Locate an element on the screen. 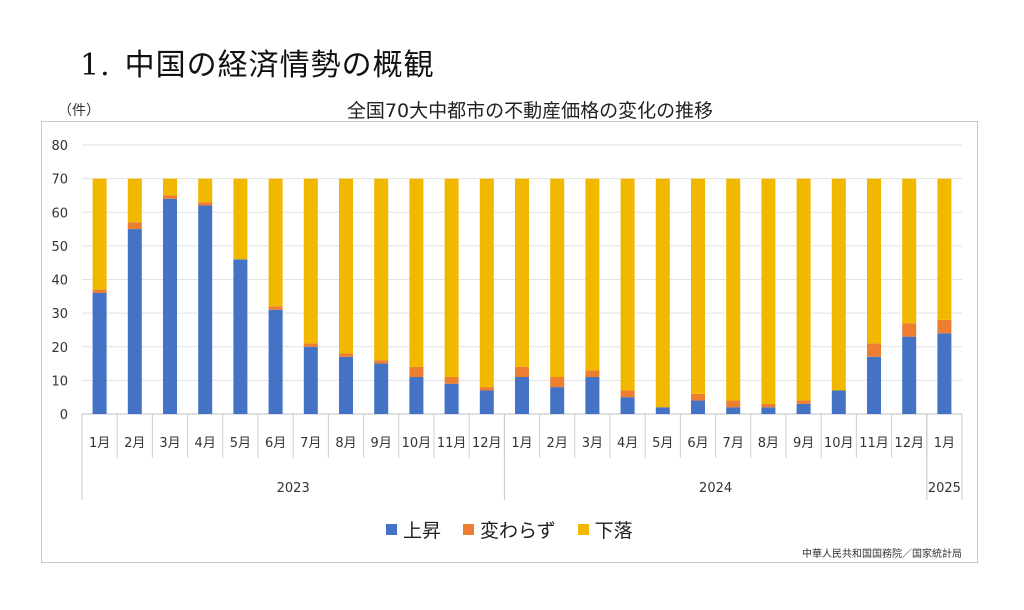  y-tick-label-0: 0 is located at coordinates (64, 415).